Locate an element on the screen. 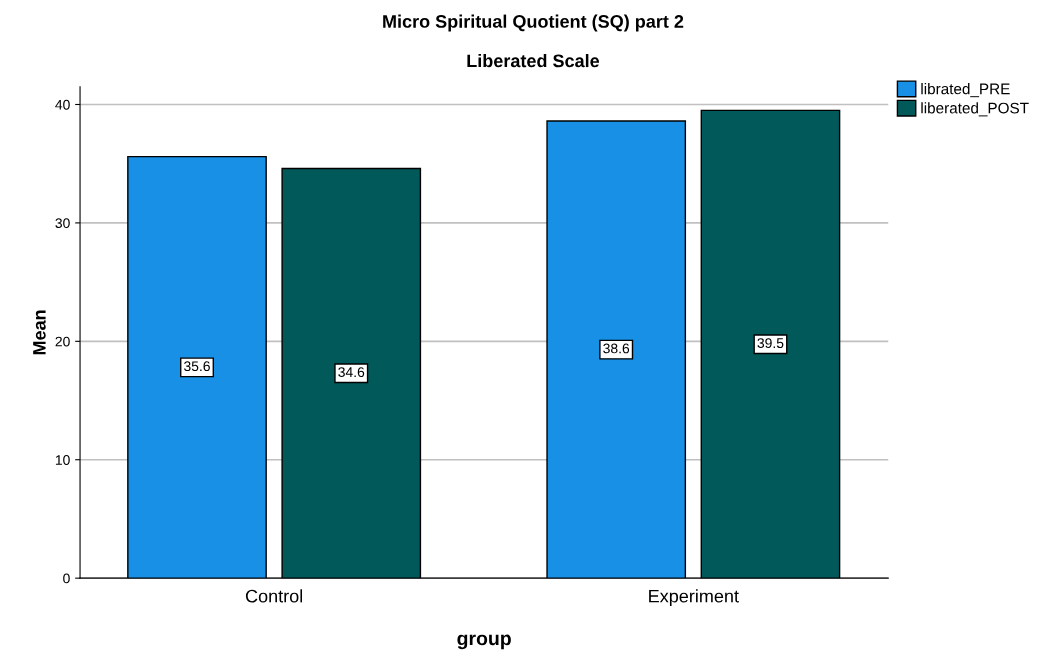 This screenshot has width=1045, height=657. chart-title: Micro Spiritual Quotient (SQ) part 2 is located at coordinates (533, 23).